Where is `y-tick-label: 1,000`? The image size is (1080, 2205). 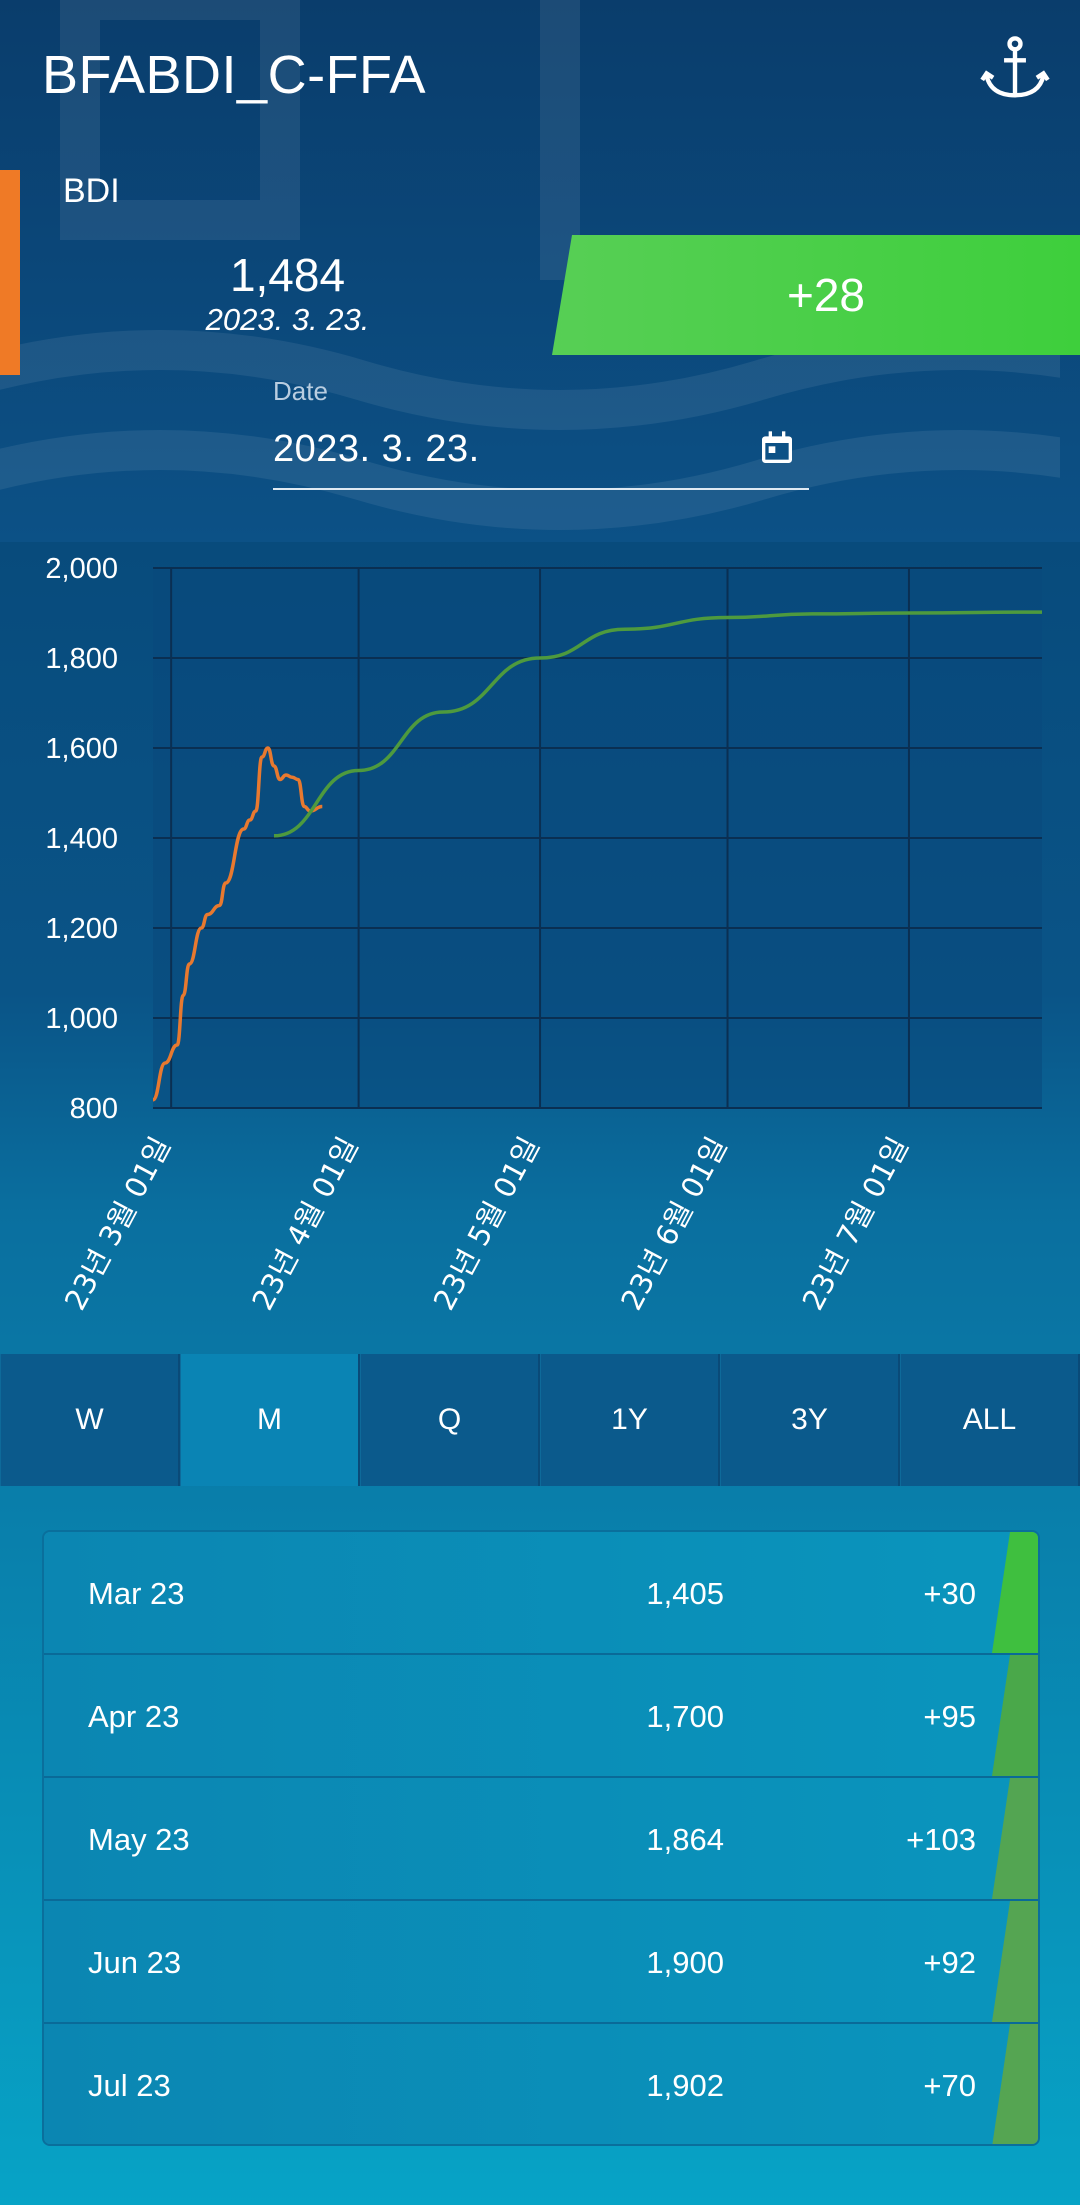
y-tick-label: 1,000 is located at coordinates (81, 1019).